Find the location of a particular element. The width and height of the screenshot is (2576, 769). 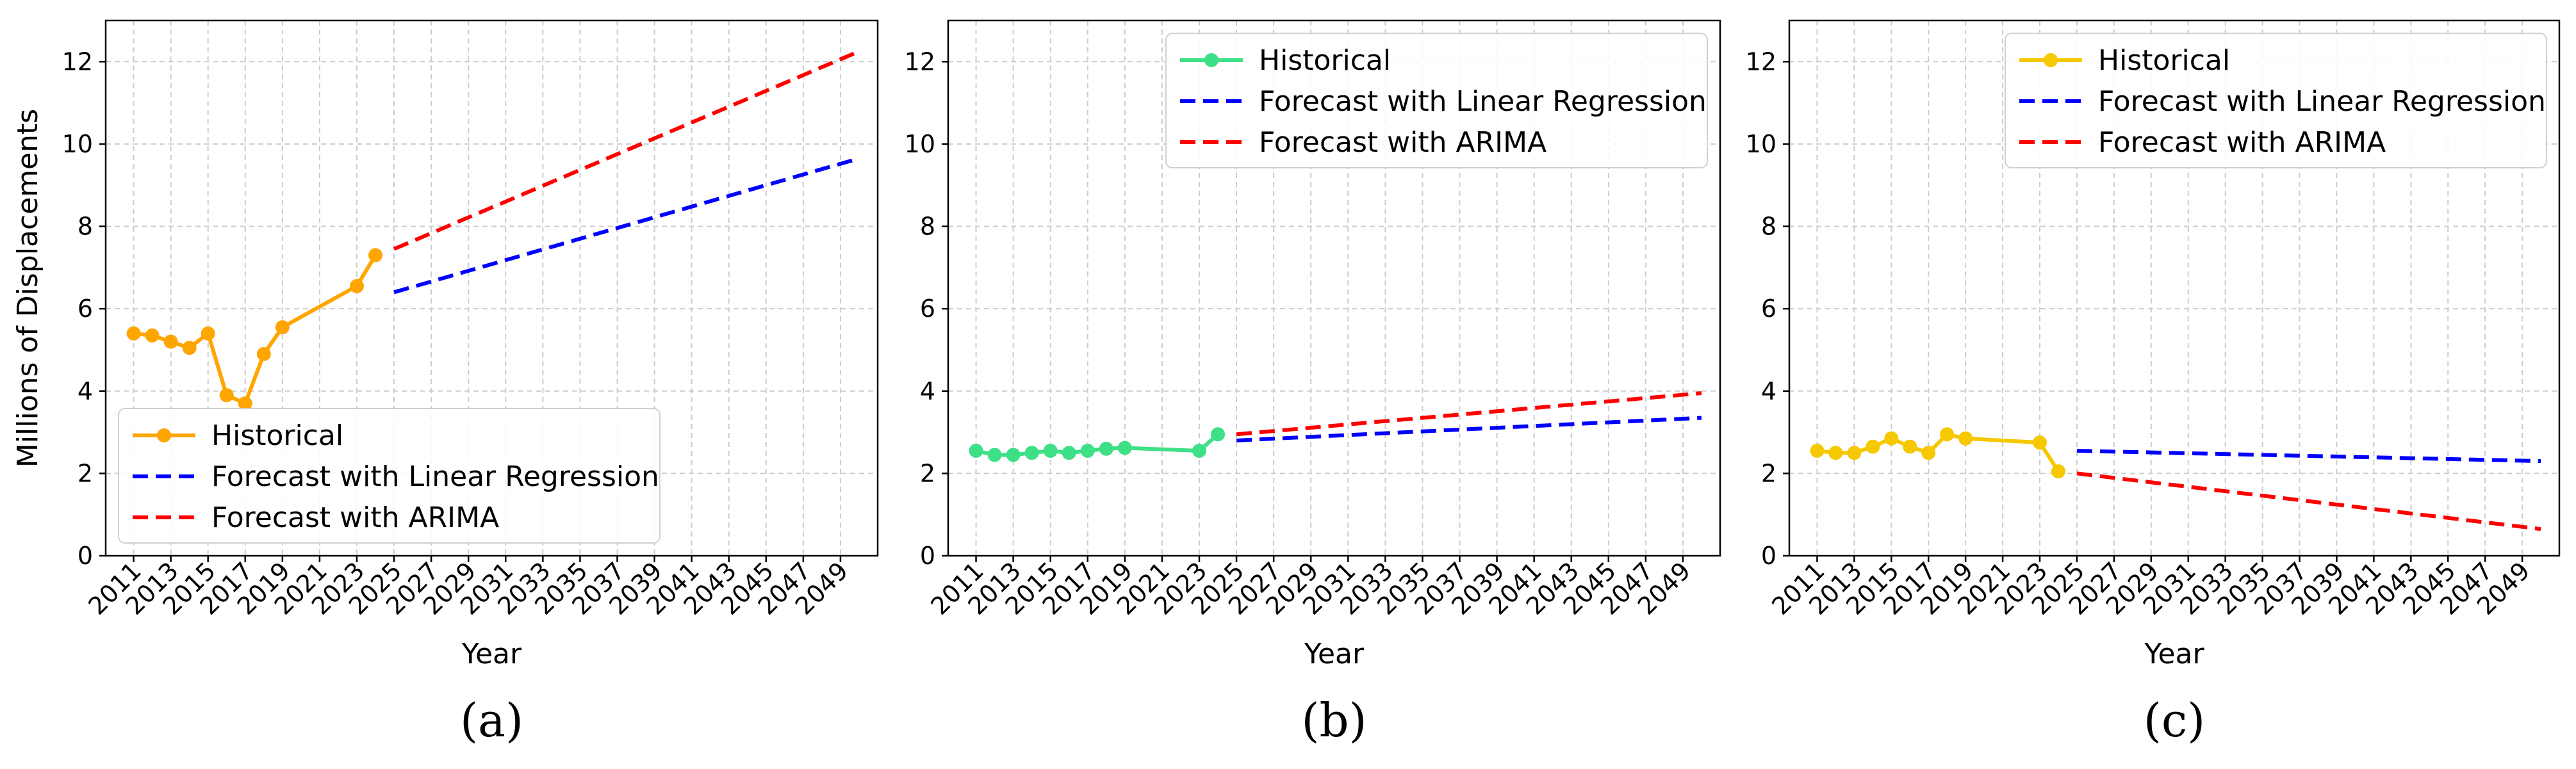

panel-caption: (c) is located at coordinates (2175, 720).